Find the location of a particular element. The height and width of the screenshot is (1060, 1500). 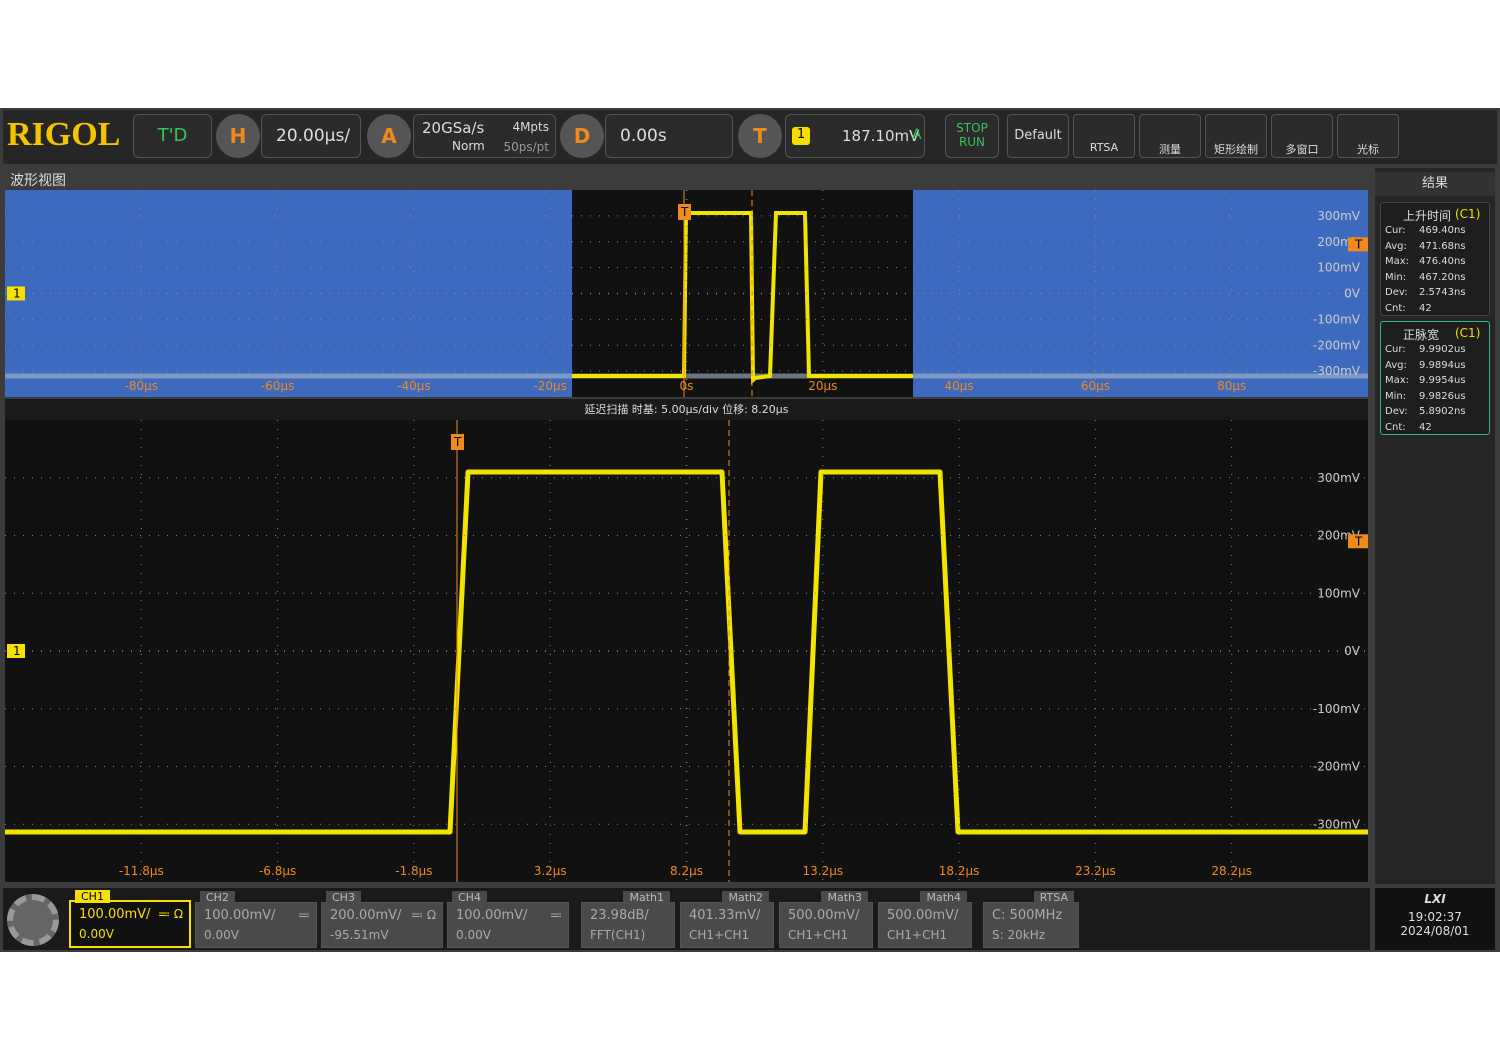

logo: RIGOL is located at coordinates (64, 134).